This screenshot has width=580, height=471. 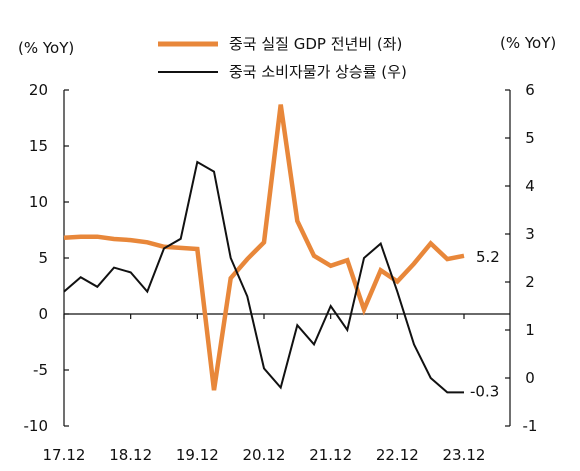 I want to click on y-left-tick-label: -5, so click(x=40, y=370).